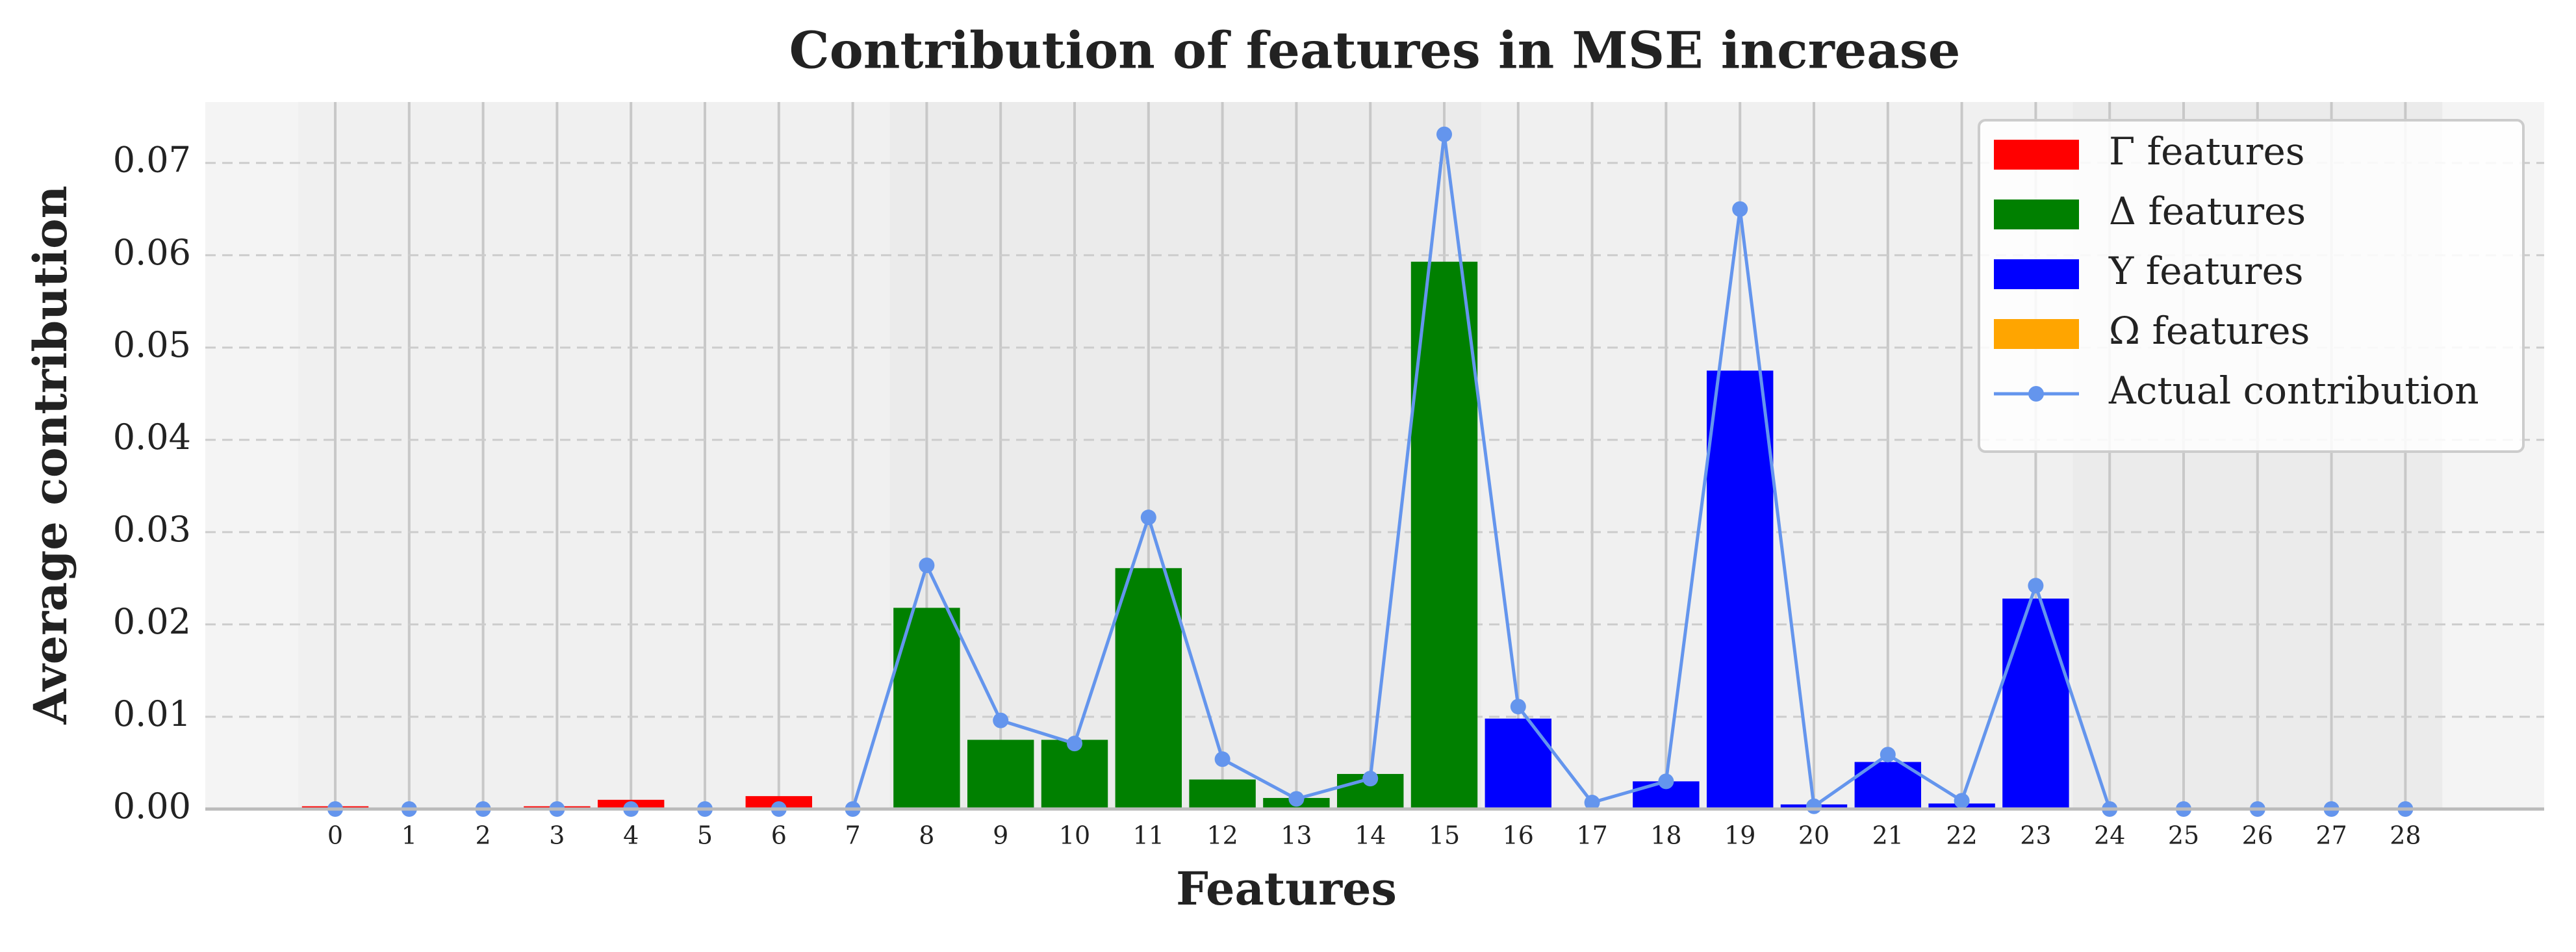  What do you see at coordinates (152, 160) in the screenshot?
I see `y-tick-label: 0.07` at bounding box center [152, 160].